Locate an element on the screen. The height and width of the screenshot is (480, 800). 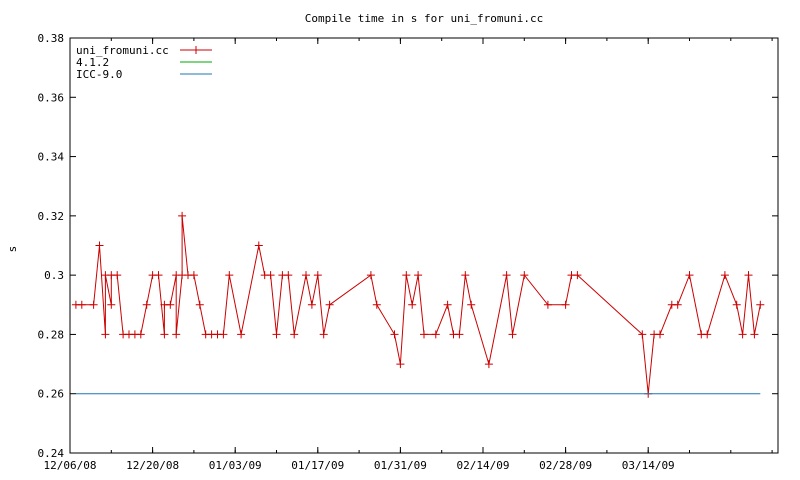
y-axis-label: s is located at coordinates (12, 249).